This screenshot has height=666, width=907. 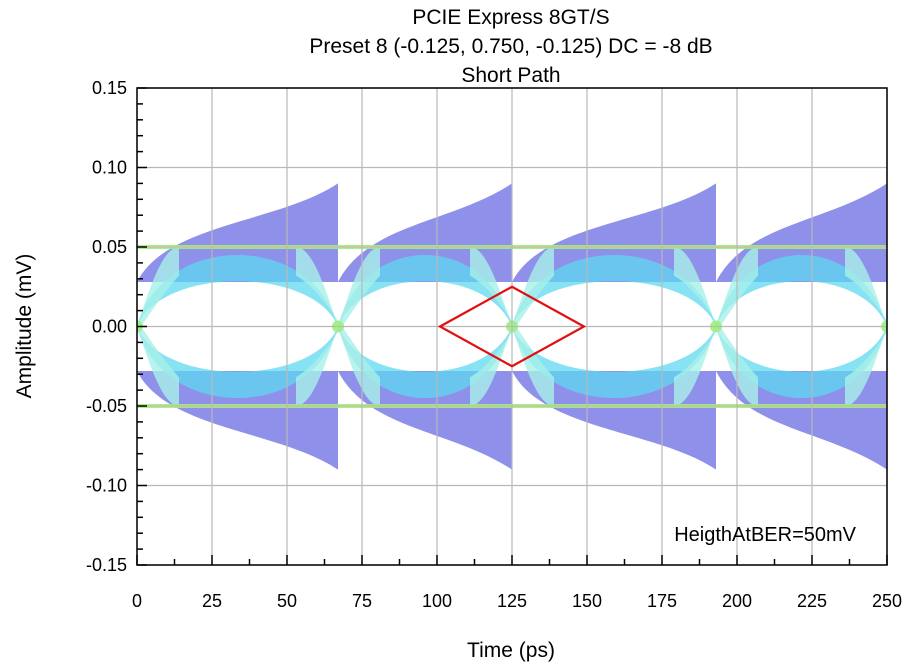 I want to click on y-tick-label-3: 0.00, so click(x=109, y=327).